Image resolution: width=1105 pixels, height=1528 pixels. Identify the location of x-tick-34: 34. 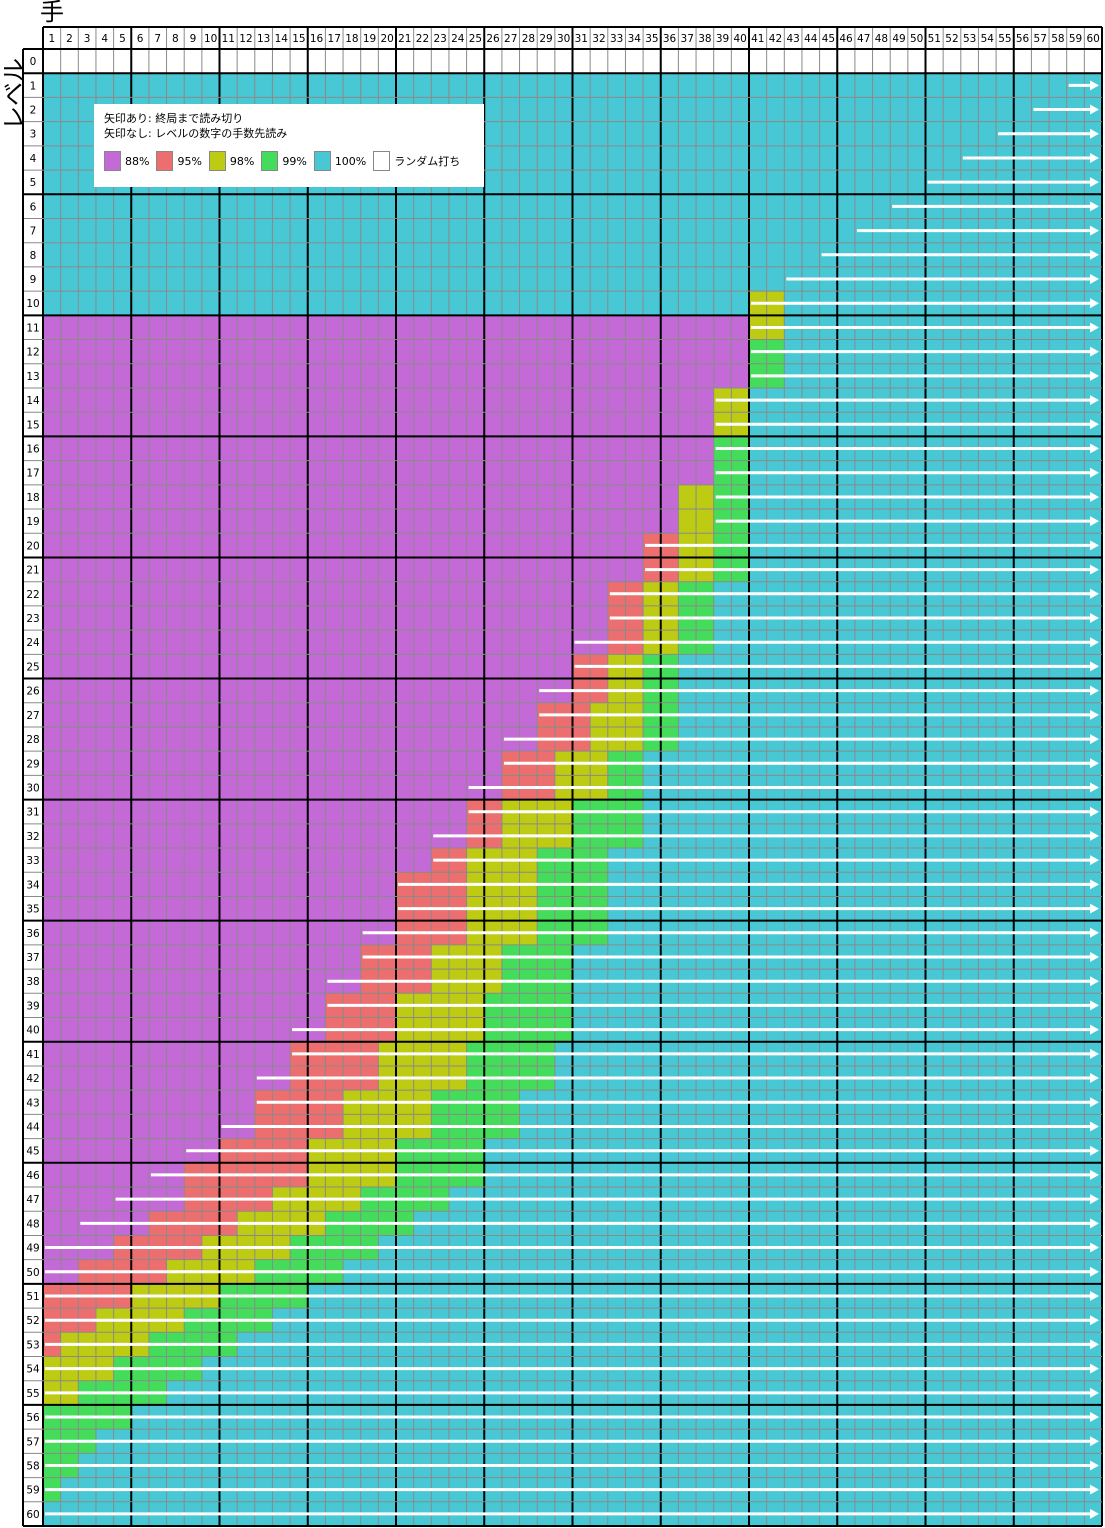
(635, 39).